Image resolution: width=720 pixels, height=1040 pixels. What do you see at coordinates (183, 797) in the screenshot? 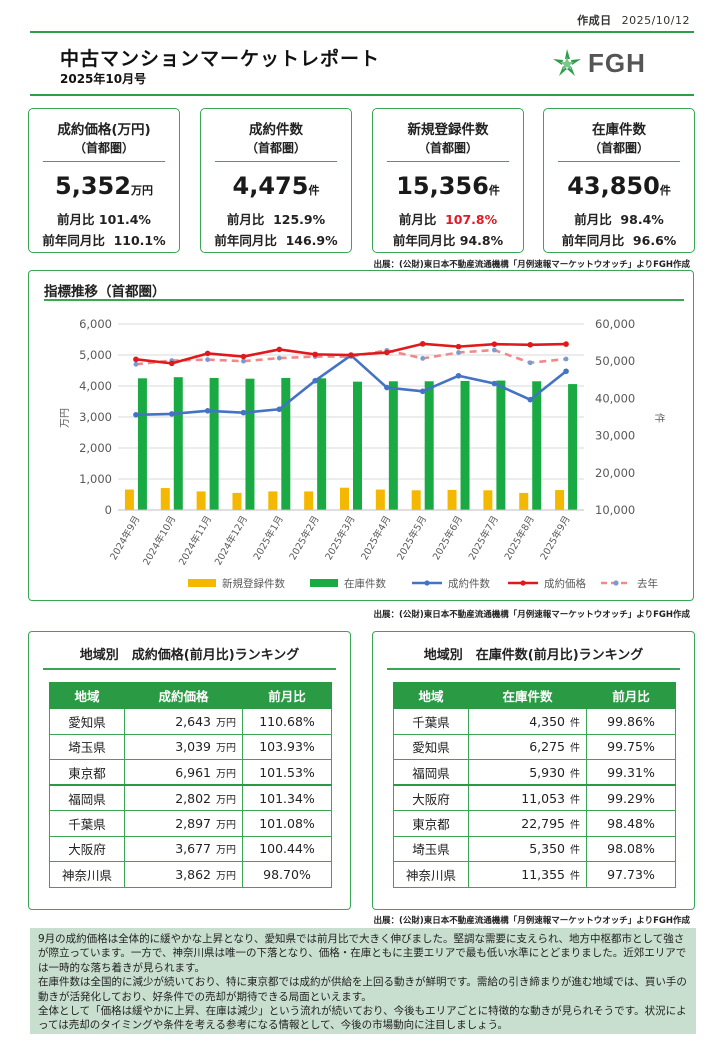
I see `value-cell: 2,802 万円` at bounding box center [183, 797].